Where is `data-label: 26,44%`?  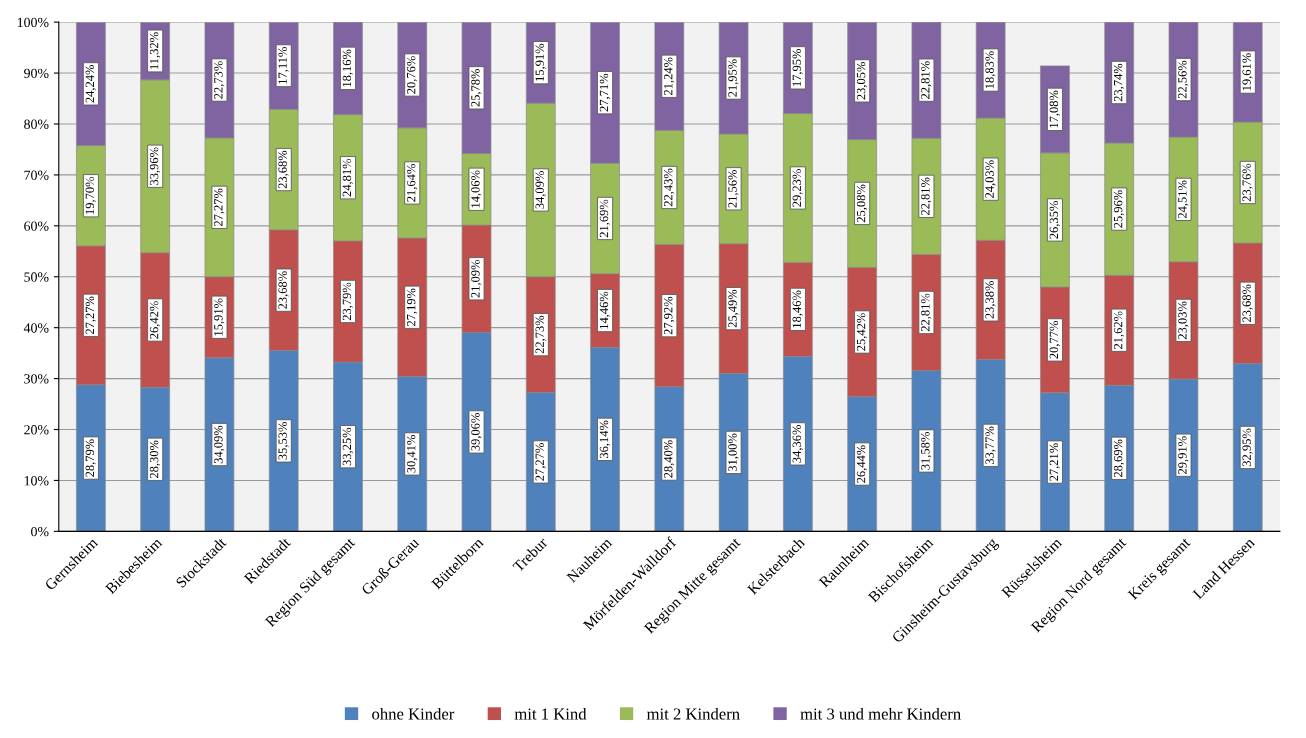
data-label: 26,44% is located at coordinates (862, 464).